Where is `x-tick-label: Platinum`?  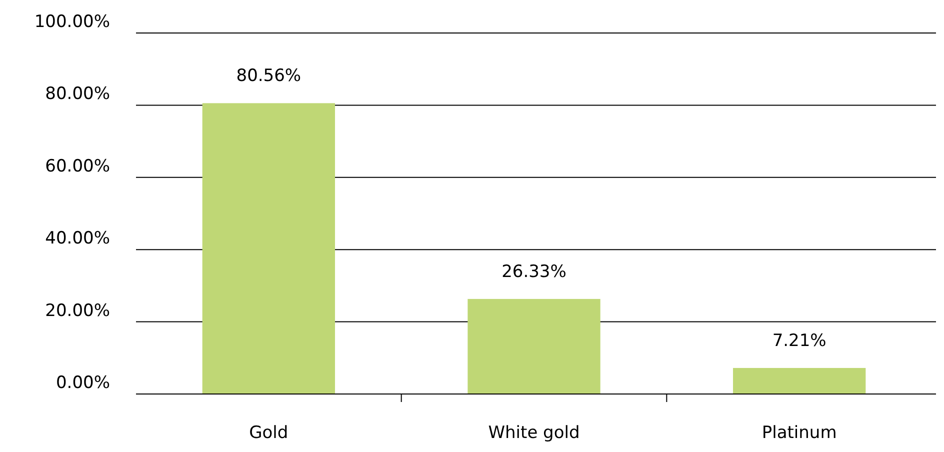
x-tick-label: Platinum is located at coordinates (799, 433).